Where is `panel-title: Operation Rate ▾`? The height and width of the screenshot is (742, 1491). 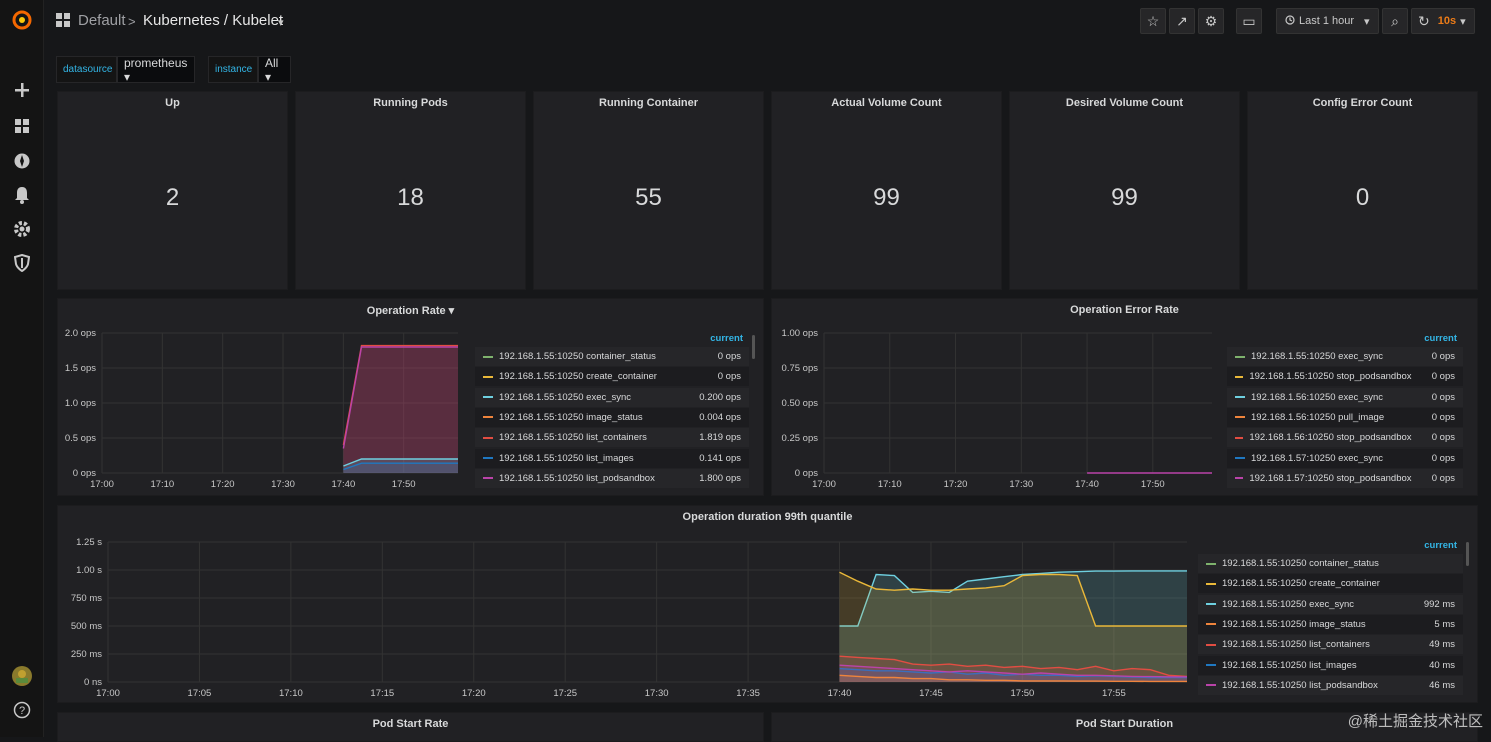
panel-title: Operation Rate ▾ is located at coordinates (410, 311).